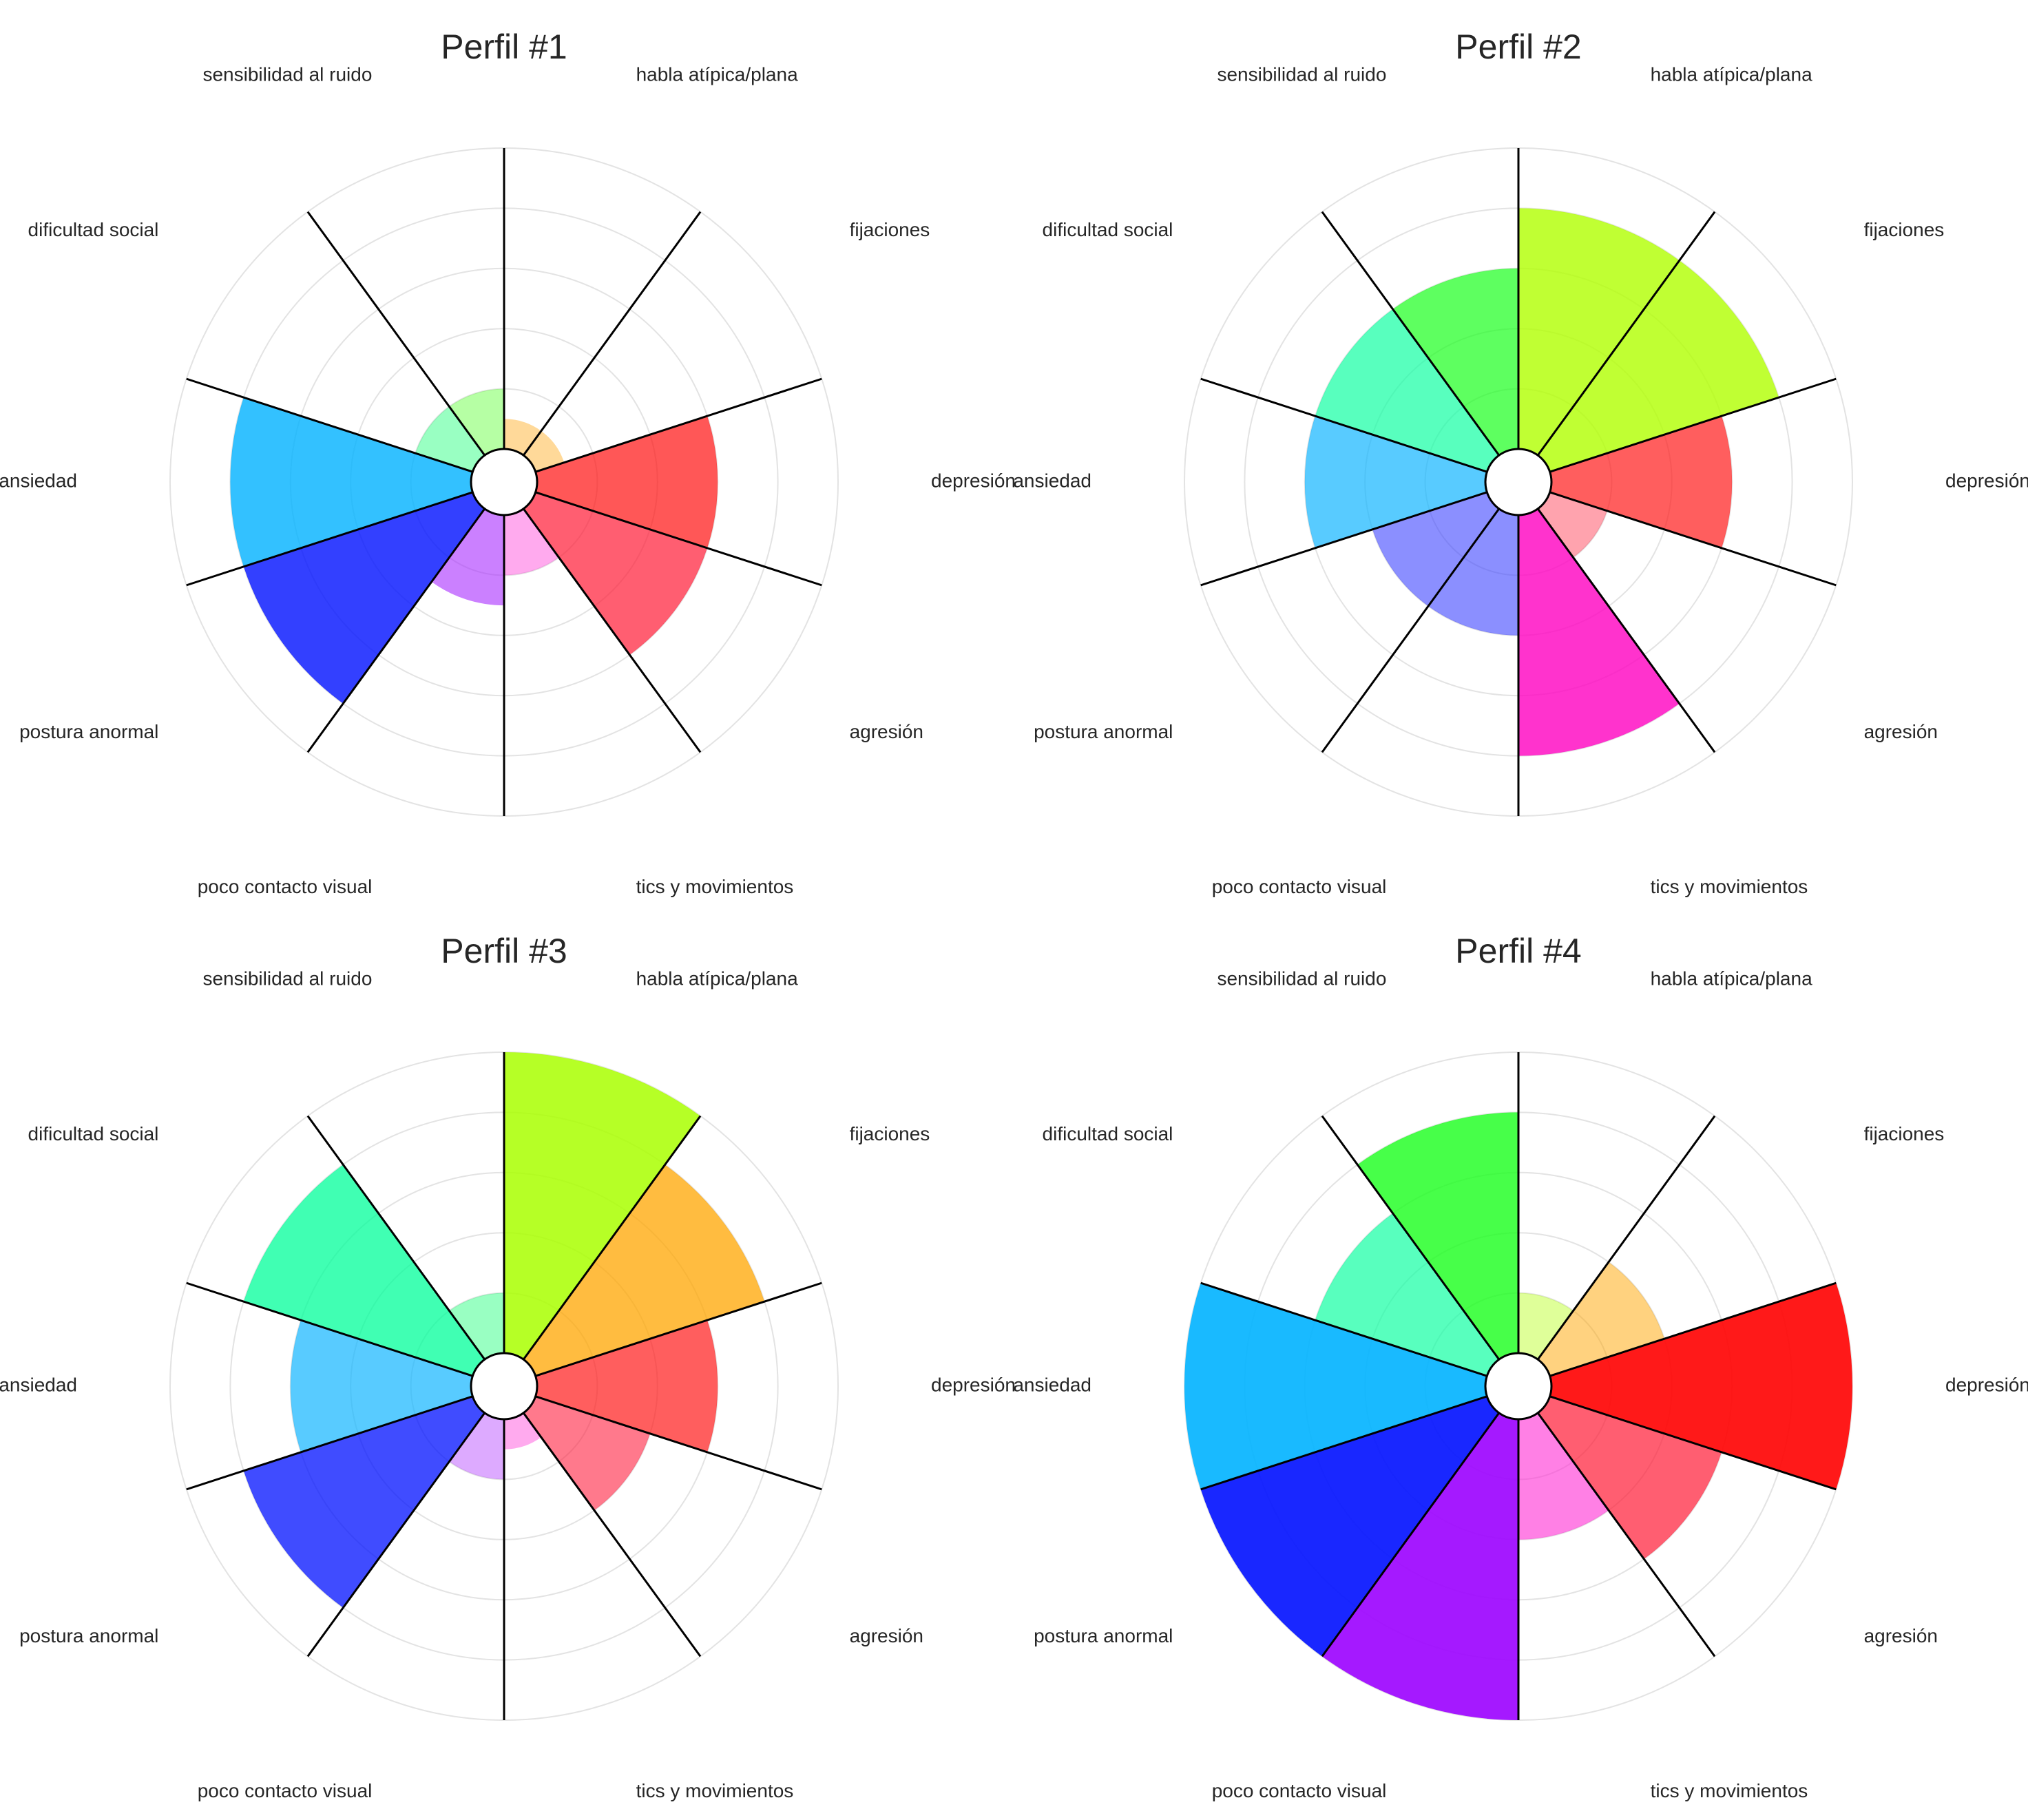  I want to click on category-label: dificultad social, so click(1108, 229).